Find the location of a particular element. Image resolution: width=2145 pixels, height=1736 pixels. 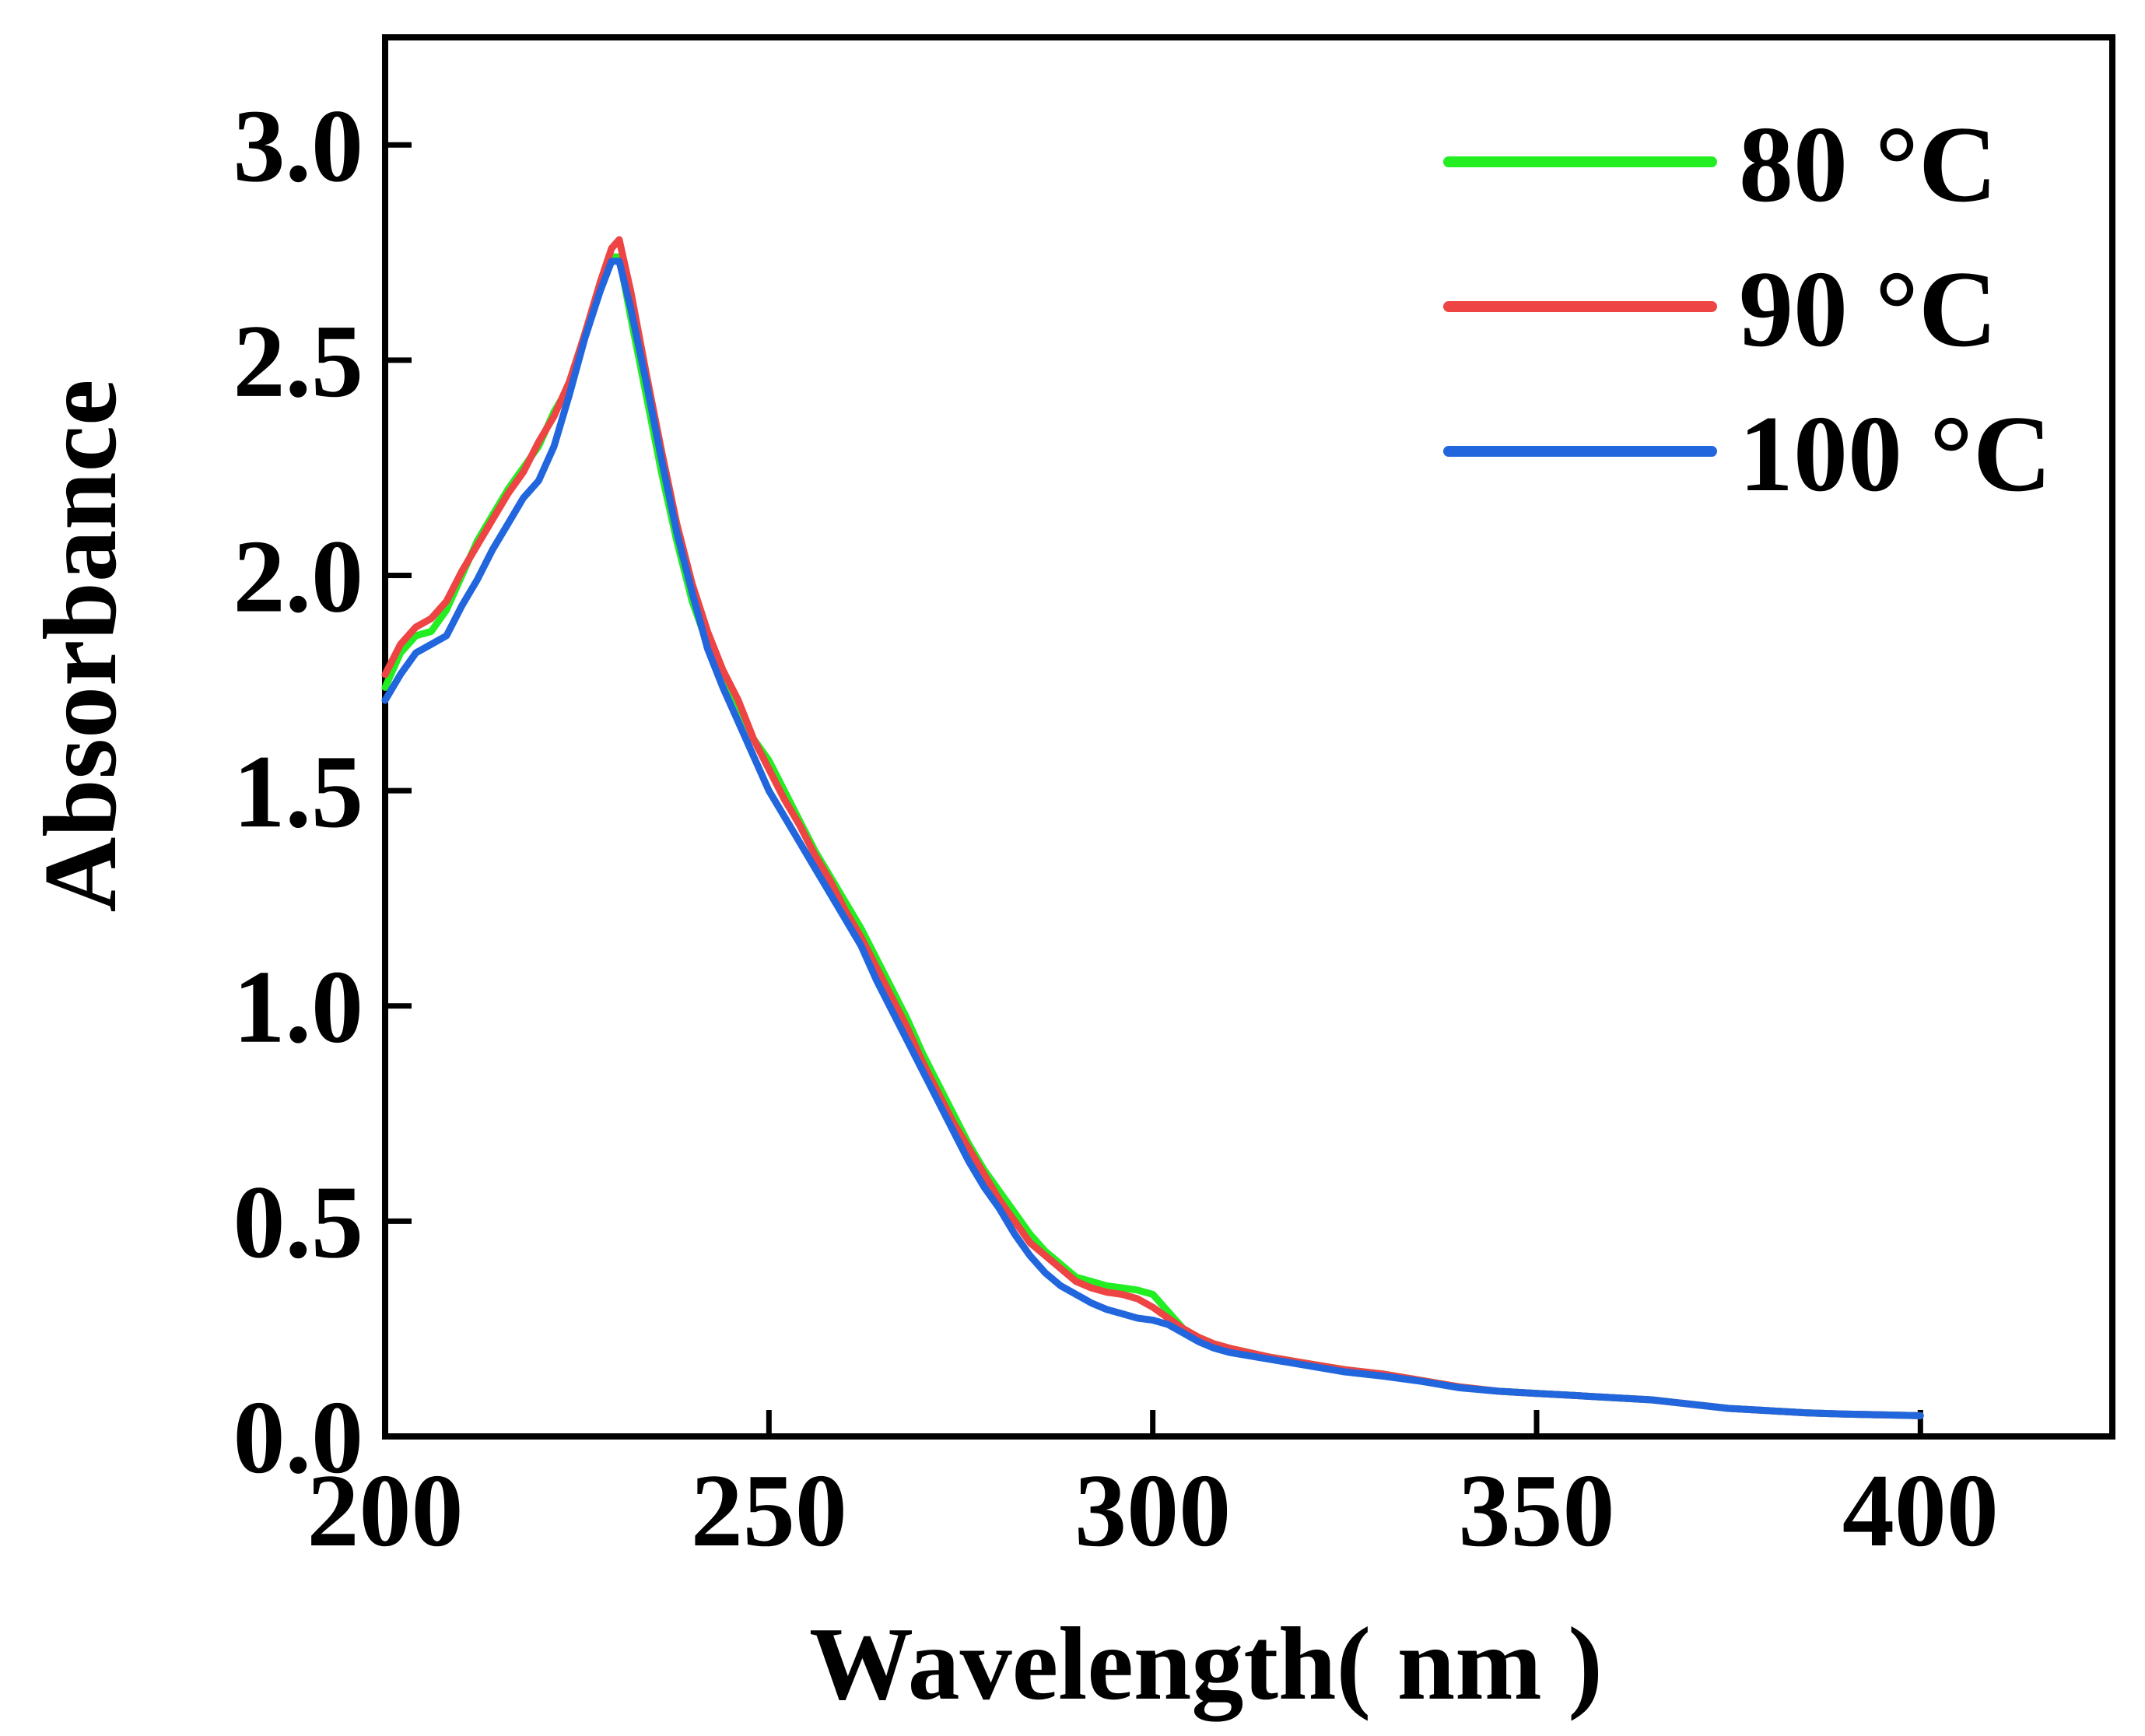

y-tick-label: 2.5 is located at coordinates (298, 361).